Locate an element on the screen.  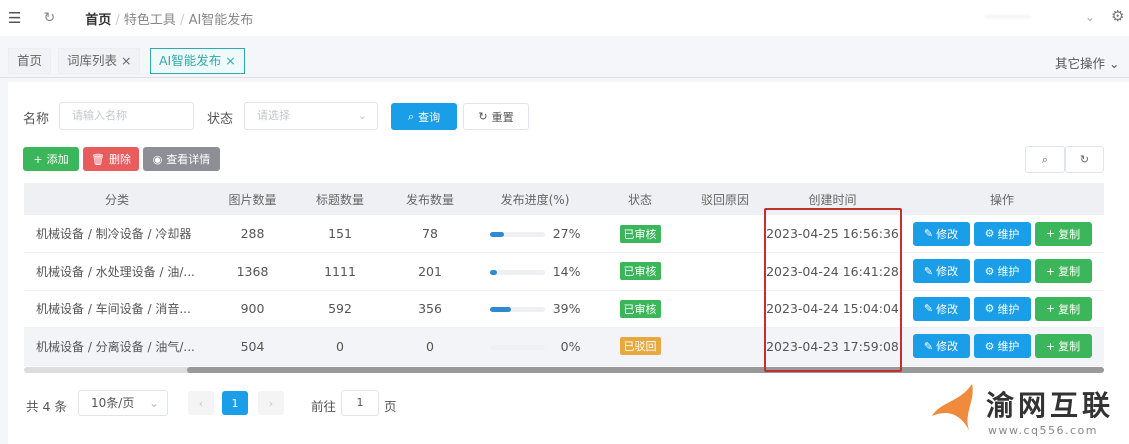
goto-value: 1 is located at coordinates (360, 402).